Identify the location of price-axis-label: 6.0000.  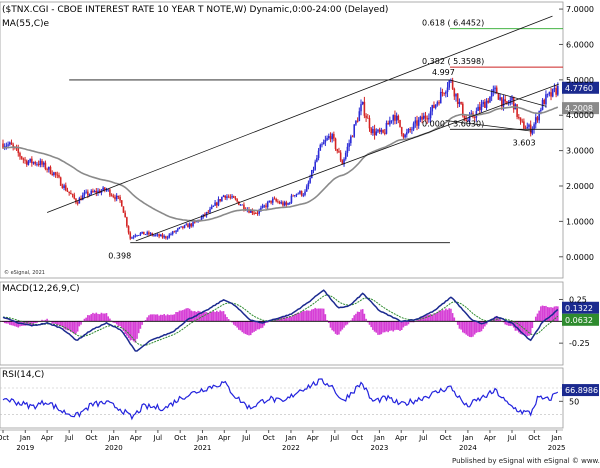
(580, 44).